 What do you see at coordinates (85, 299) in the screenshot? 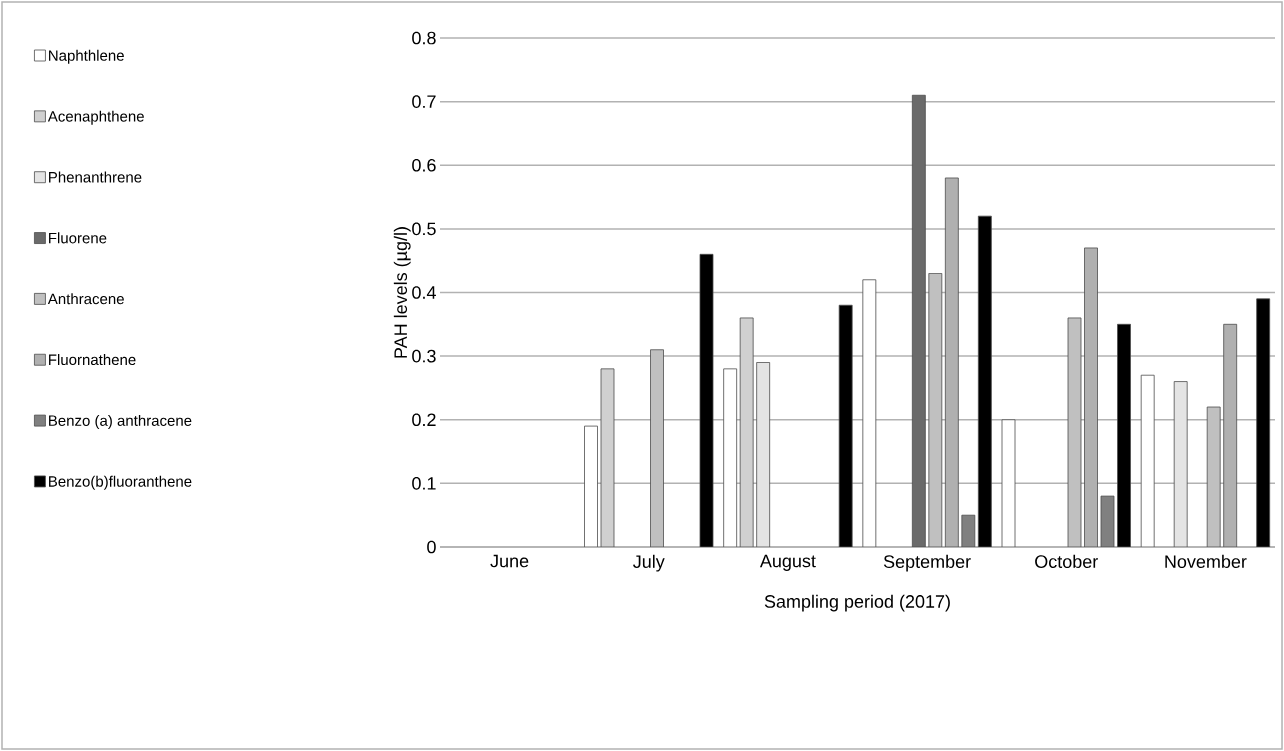
I see `legend-label: Anthracene` at bounding box center [85, 299].